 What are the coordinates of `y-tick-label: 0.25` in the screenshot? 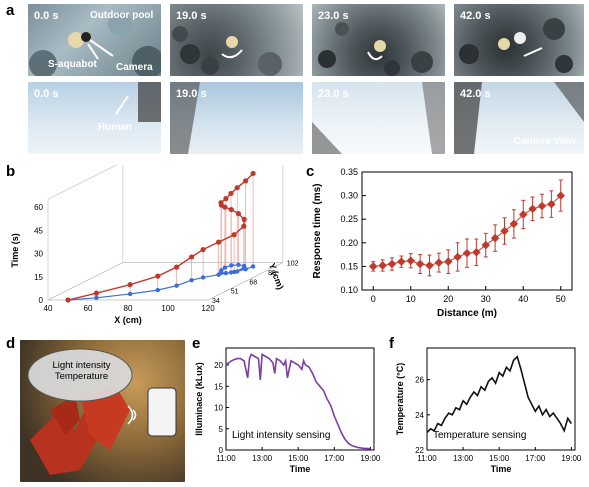 It's located at (349, 219).